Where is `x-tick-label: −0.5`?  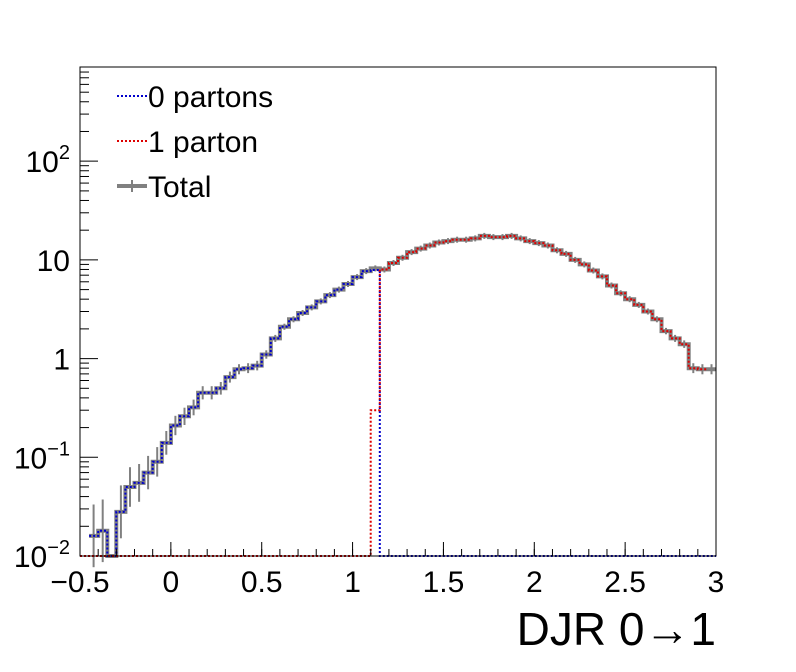
x-tick-label: −0.5 is located at coordinates (79, 582).